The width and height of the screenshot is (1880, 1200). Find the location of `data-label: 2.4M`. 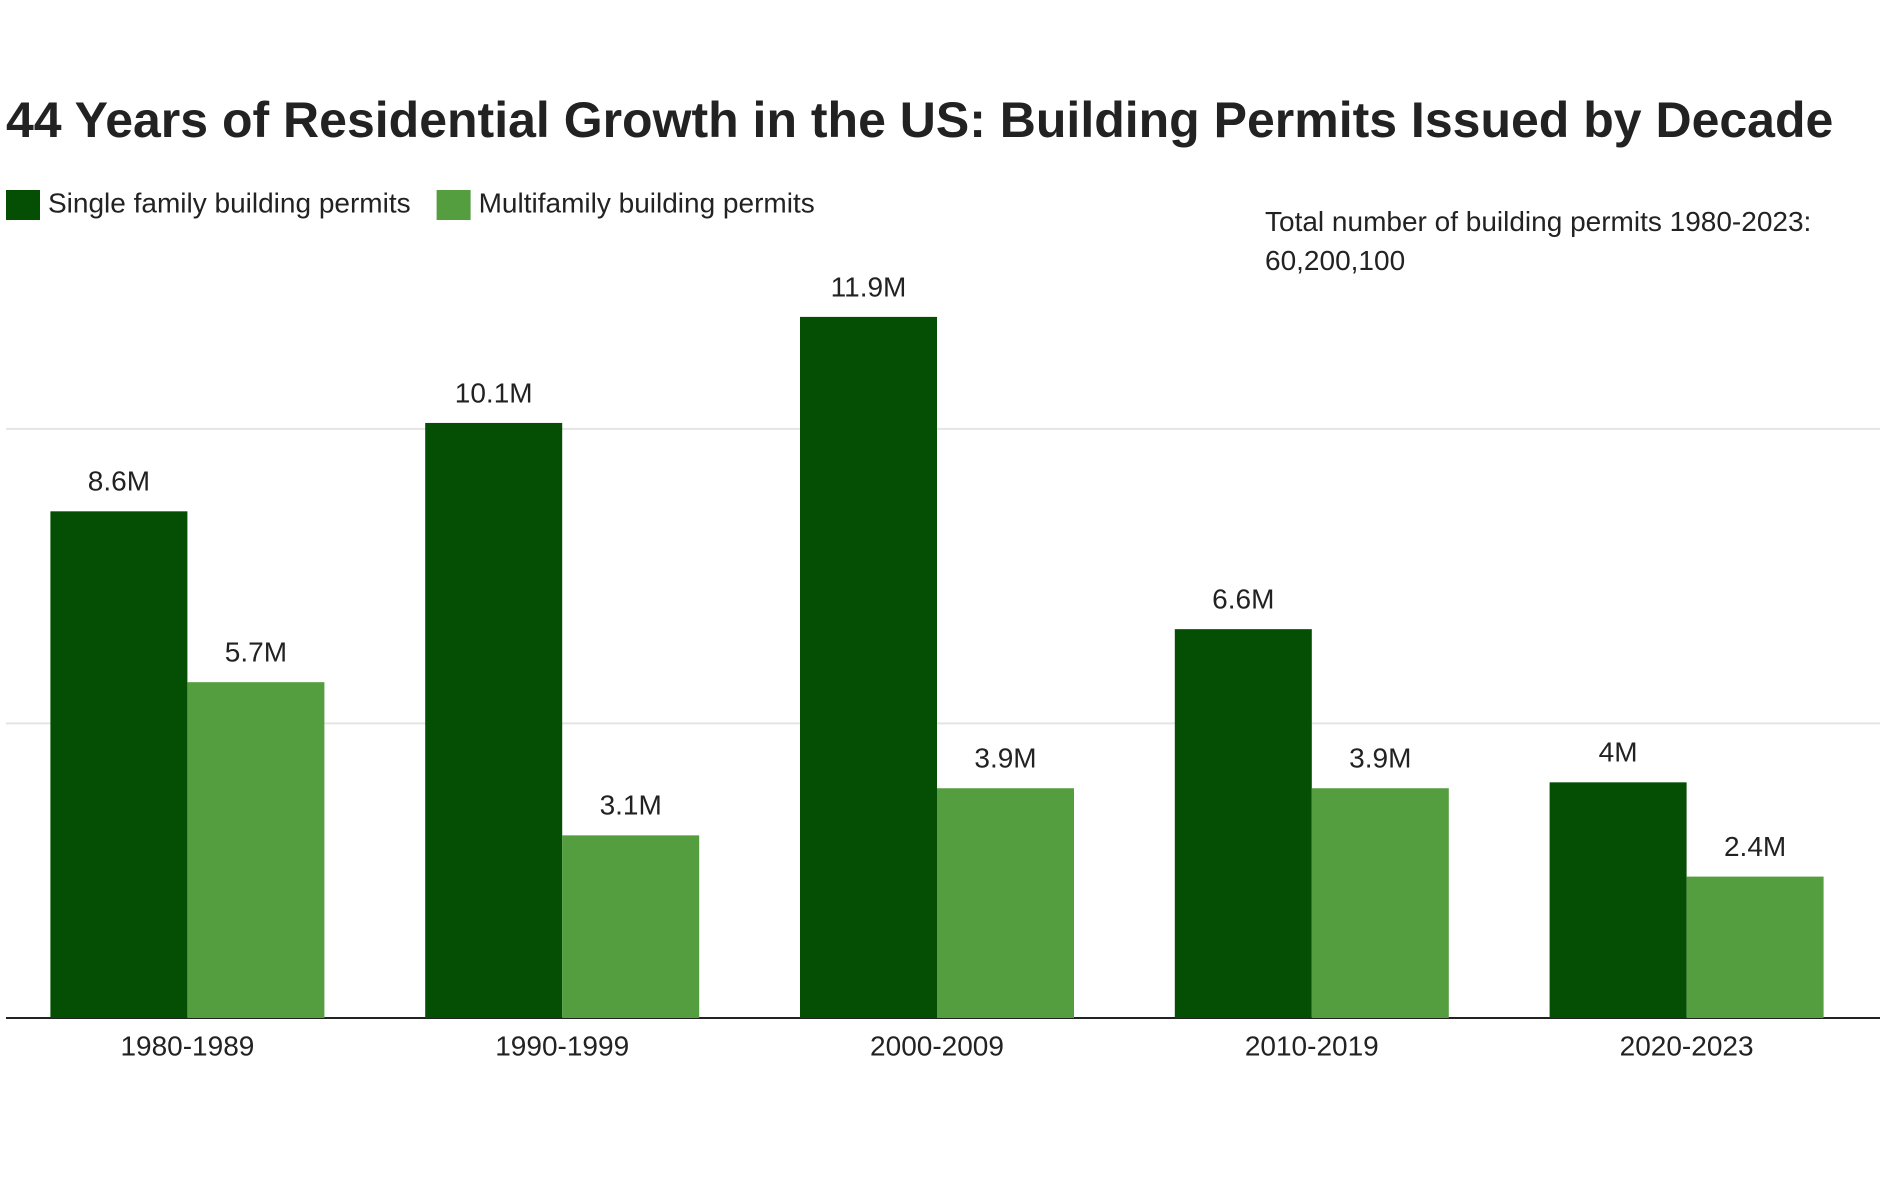

data-label: 2.4M is located at coordinates (1755, 846).